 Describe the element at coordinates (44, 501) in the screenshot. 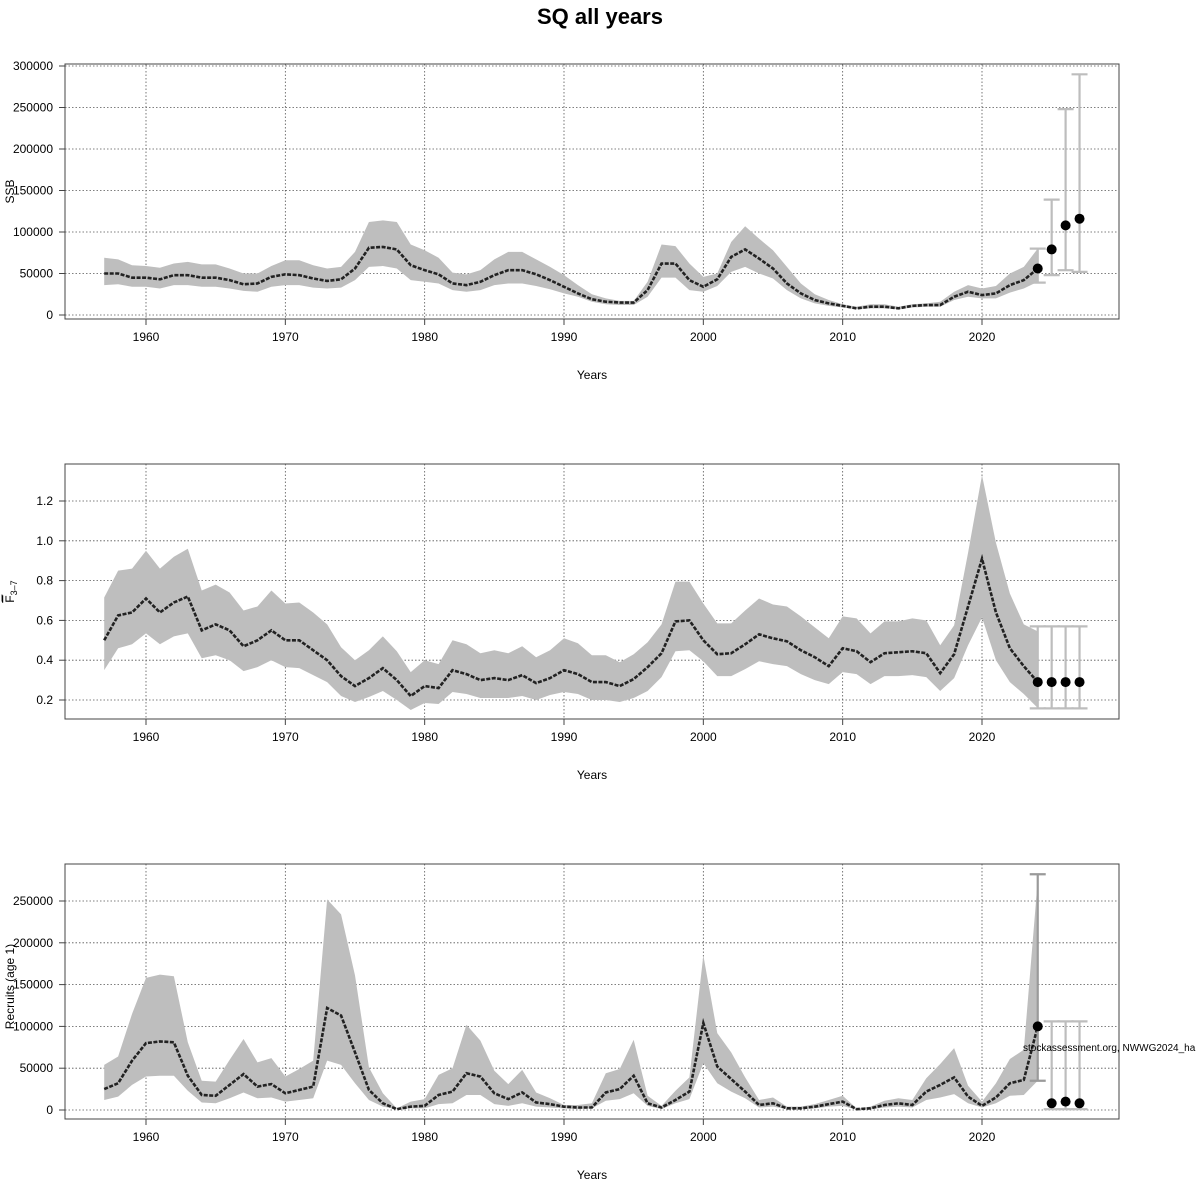

I see `y-tick-label: 1.2` at that location.